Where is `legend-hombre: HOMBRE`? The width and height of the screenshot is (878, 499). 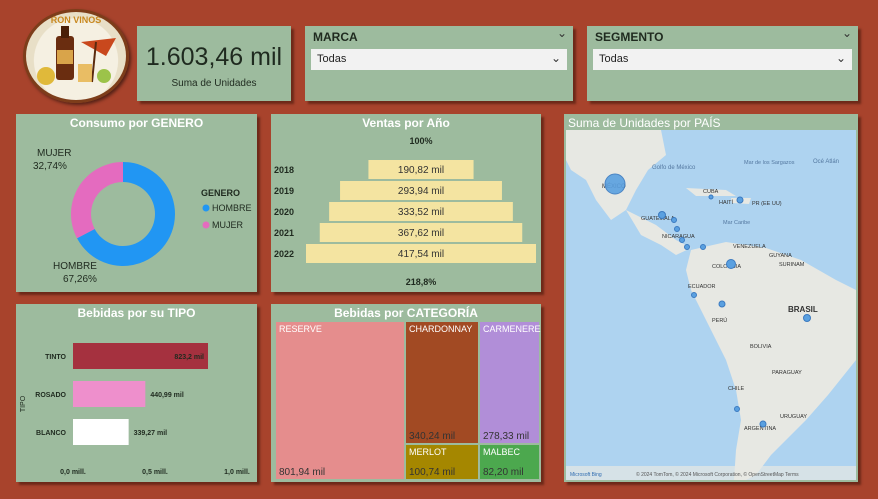
legend-hombre: HOMBRE is located at coordinates (232, 208).